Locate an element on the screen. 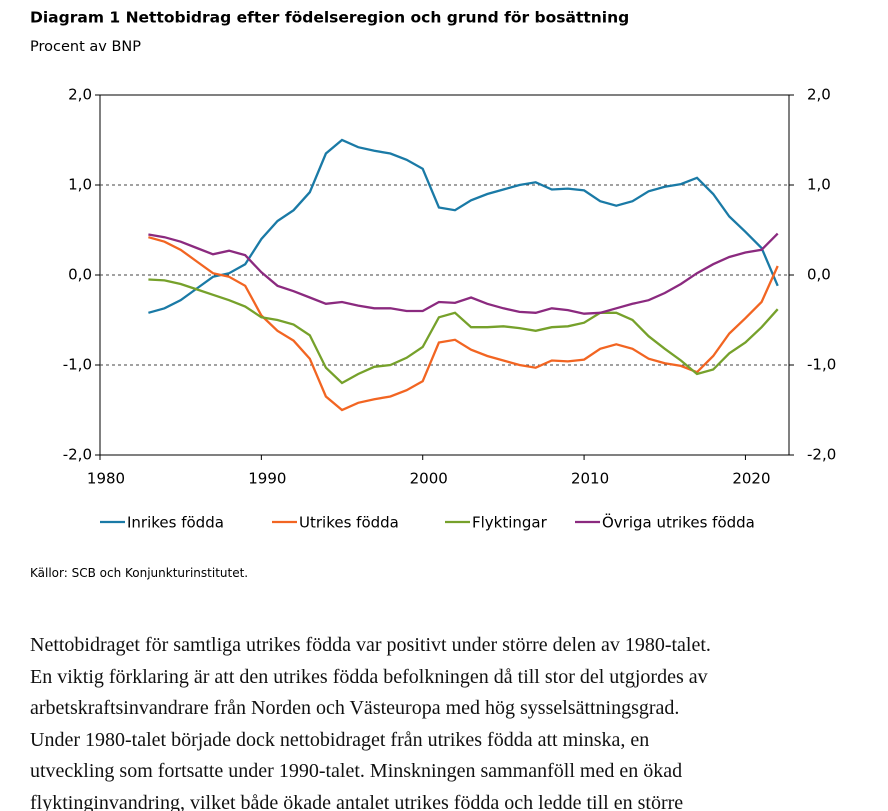 Image resolution: width=888 pixels, height=811 pixels. x-tick-label: 2020 is located at coordinates (751, 479).